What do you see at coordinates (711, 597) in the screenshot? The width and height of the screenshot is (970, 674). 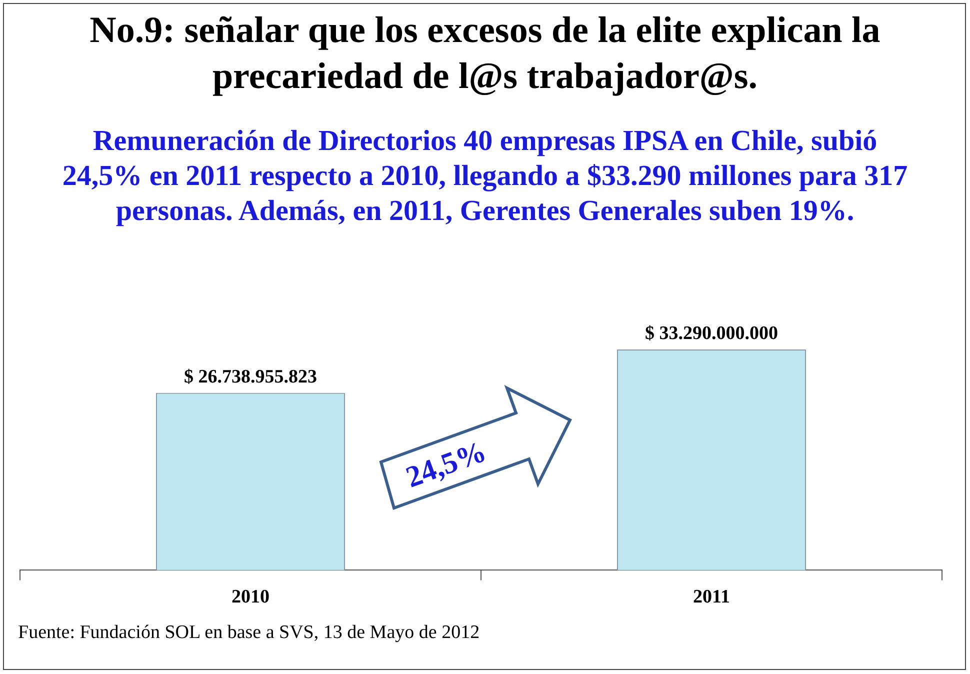 I see `x-tick-label: 2011` at bounding box center [711, 597].